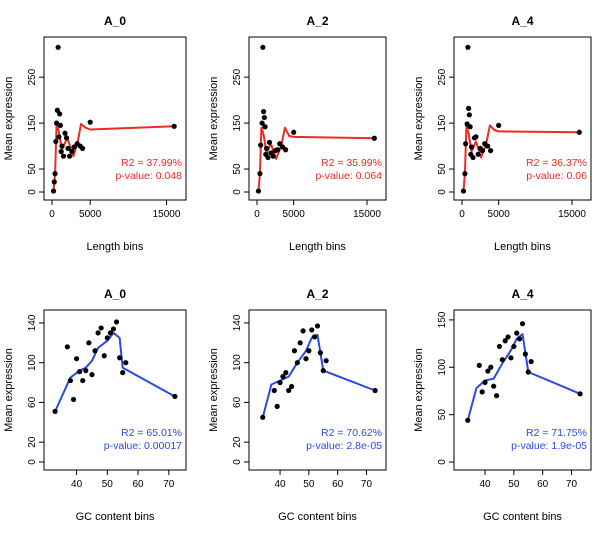 Image resolution: width=614 pixels, height=533 pixels. I want to click on p-value-label: p-value: 0.00017, so click(143, 446).